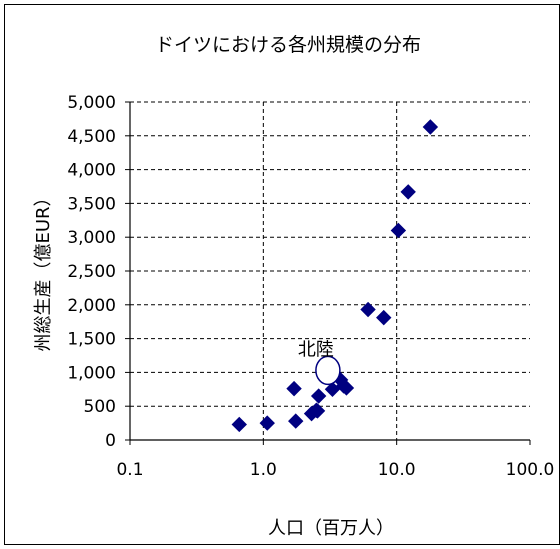 The width and height of the screenshot is (560, 549). Describe the element at coordinates (91, 373) in the screenshot. I see `y-tick-label: 1,000` at that location.